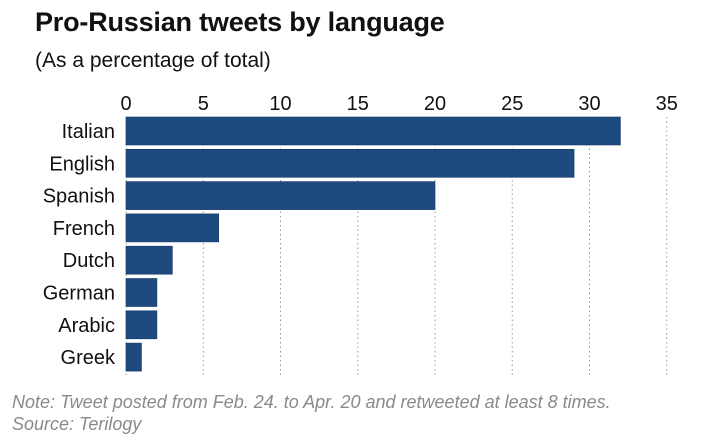 This screenshot has width=706, height=439. Describe the element at coordinates (141, 292) in the screenshot. I see `bar-german` at that location.